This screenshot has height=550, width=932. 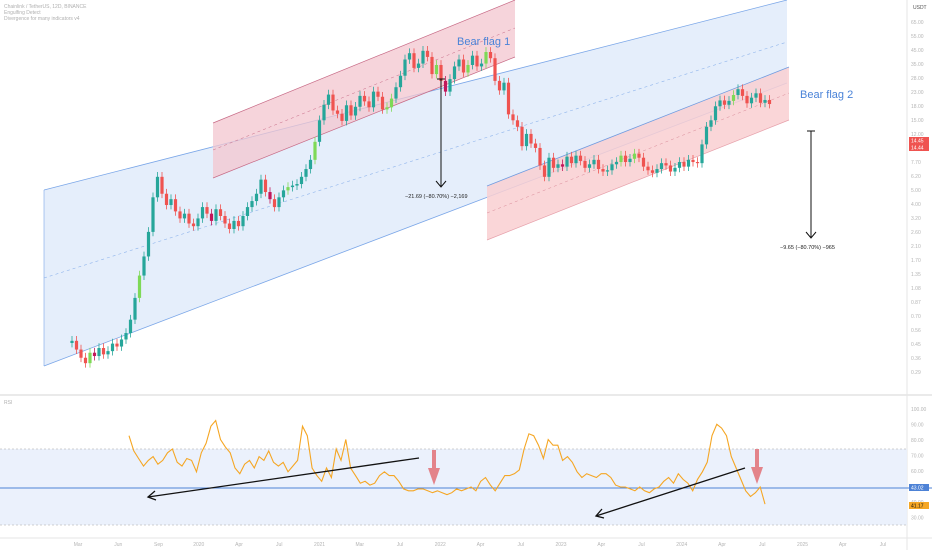 What do you see at coordinates (916, 275) in the screenshot?
I see `price-tick-label: 1.35` at bounding box center [916, 275].